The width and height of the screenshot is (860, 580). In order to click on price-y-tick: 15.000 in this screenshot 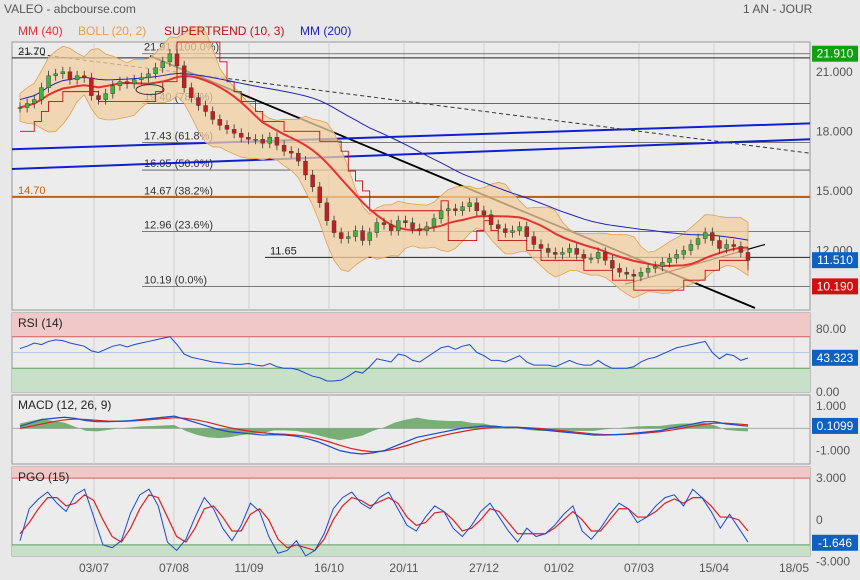, I will do `click(834, 191)`.